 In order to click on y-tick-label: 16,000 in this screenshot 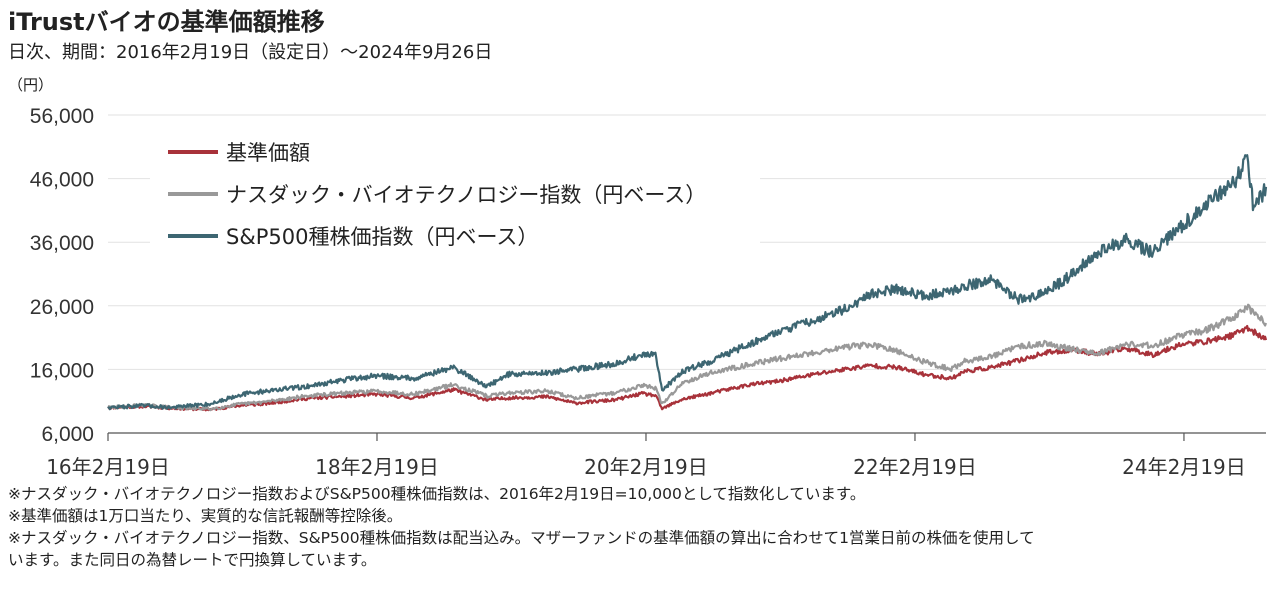, I will do `click(62, 370)`.